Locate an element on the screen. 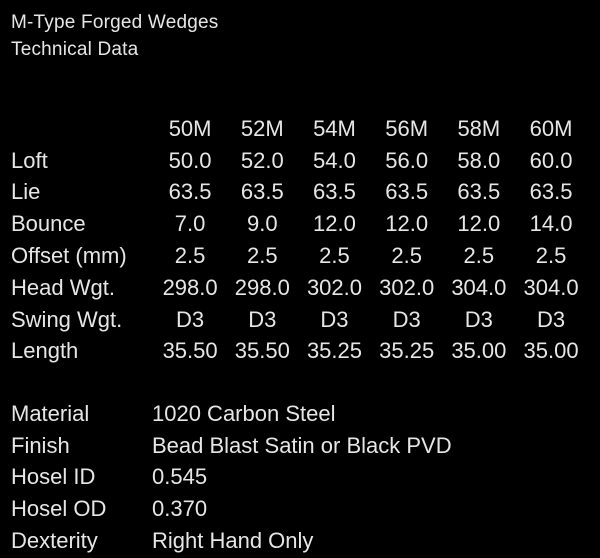  title-line-product: M-Type Forged Wedges is located at coordinates (115, 22).